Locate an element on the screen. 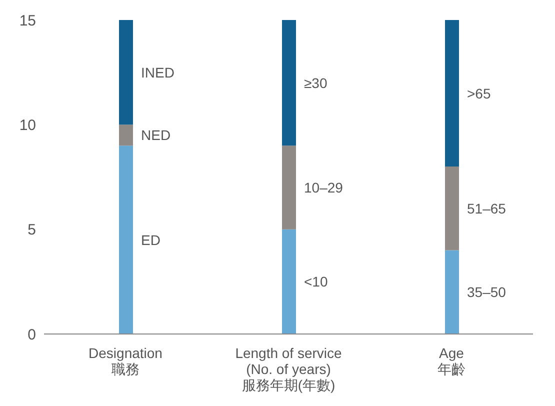 The width and height of the screenshot is (555, 406). y-tick-label: 10 is located at coordinates (27, 125).